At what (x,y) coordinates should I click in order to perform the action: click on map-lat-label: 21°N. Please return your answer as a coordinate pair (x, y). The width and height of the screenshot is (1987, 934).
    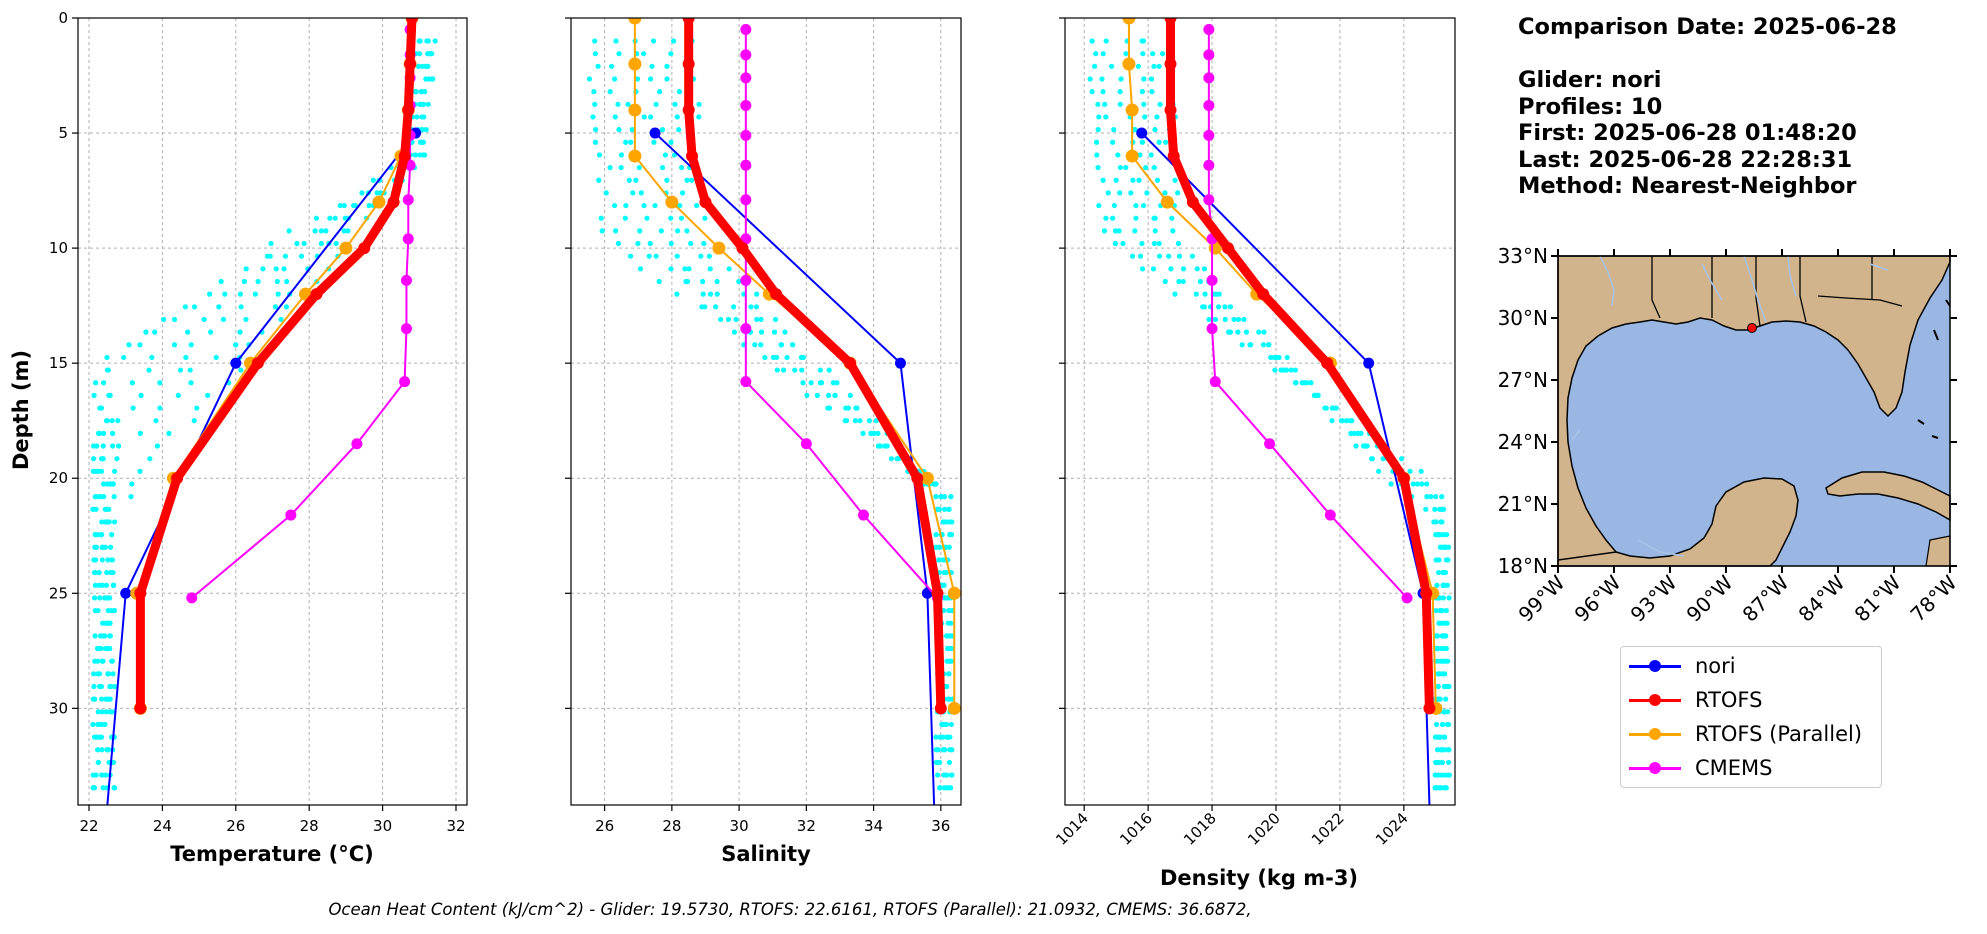
    Looking at the image, I should click on (1523, 504).